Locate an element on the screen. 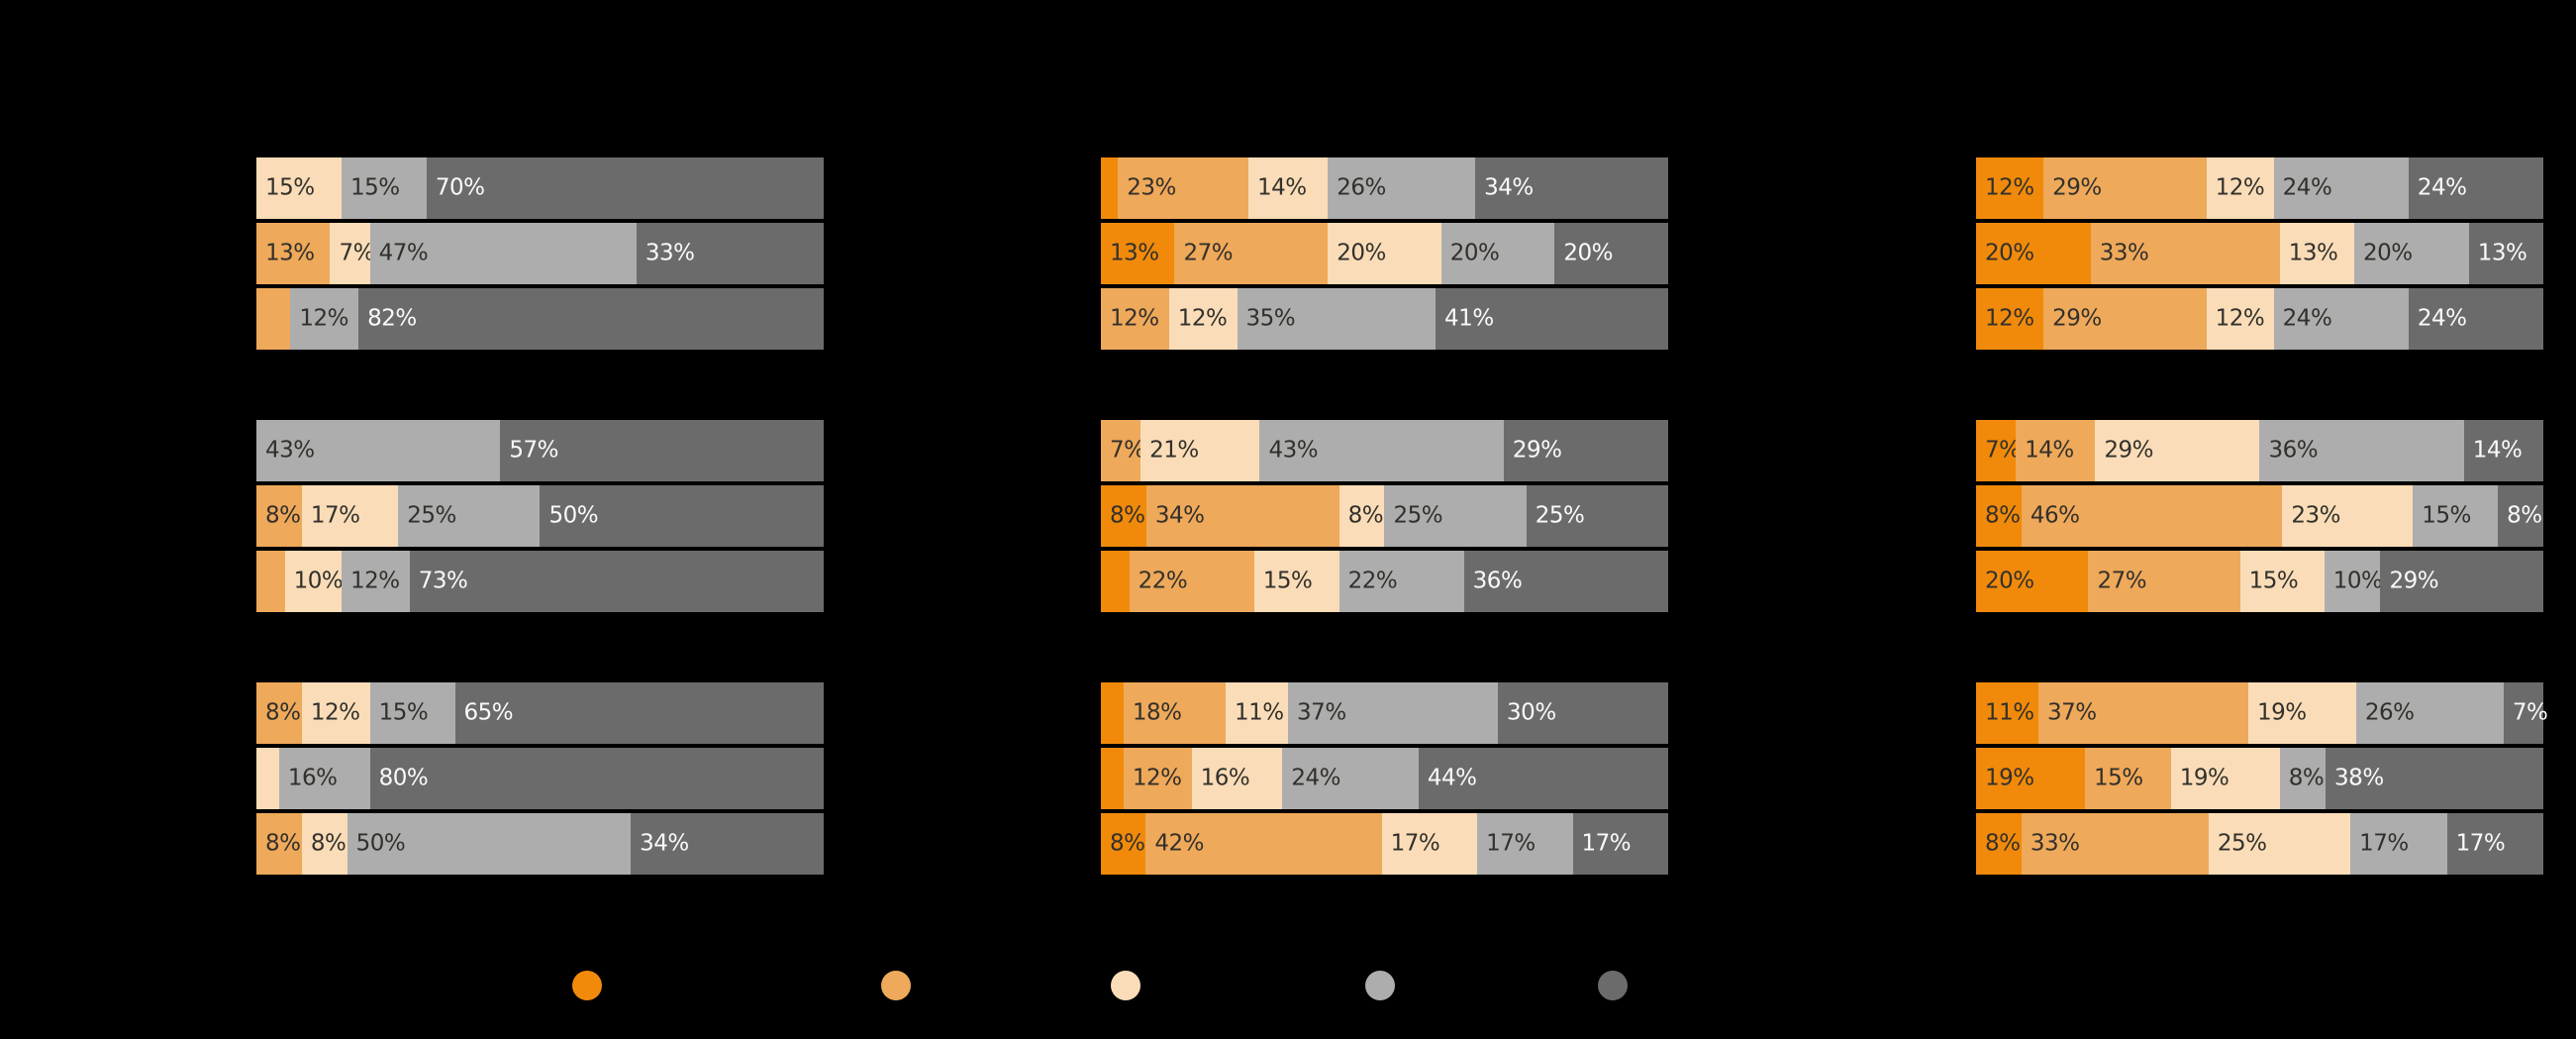  segment-value-label: 36% is located at coordinates (2293, 450).